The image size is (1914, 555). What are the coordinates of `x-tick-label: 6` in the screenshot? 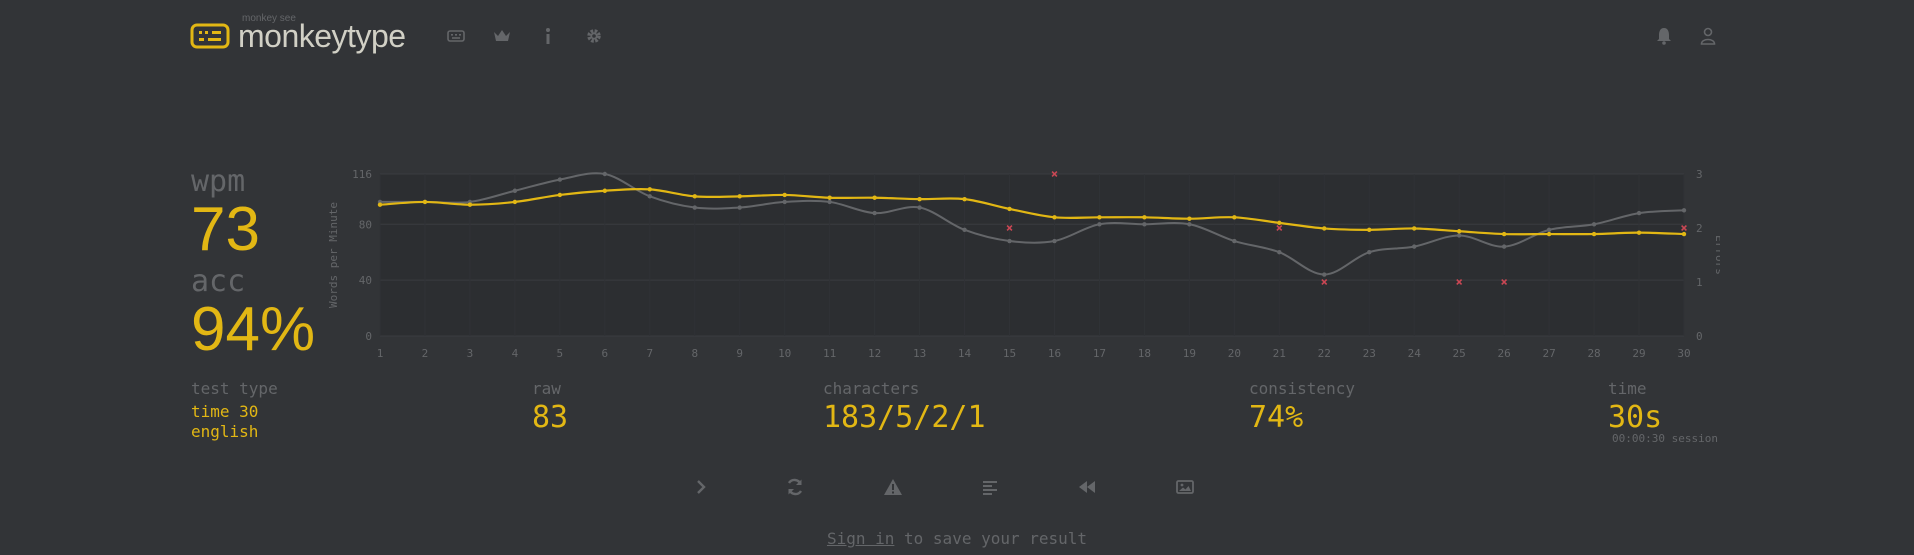 It's located at (605, 353).